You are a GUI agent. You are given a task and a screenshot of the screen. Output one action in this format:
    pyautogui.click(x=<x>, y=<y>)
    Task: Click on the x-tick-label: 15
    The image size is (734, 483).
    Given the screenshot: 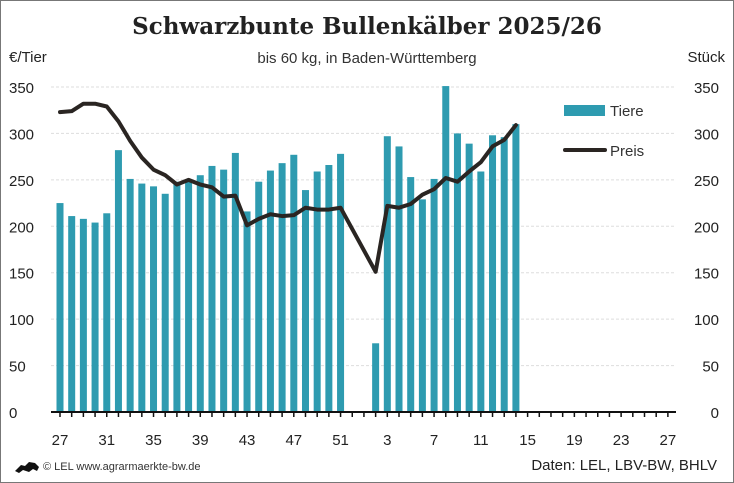 What is the action you would take?
    pyautogui.click(x=527, y=440)
    